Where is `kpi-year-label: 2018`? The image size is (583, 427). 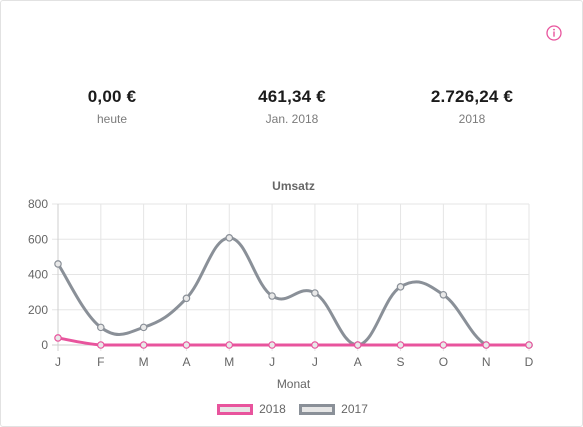 kpi-year-label: 2018 is located at coordinates (472, 119).